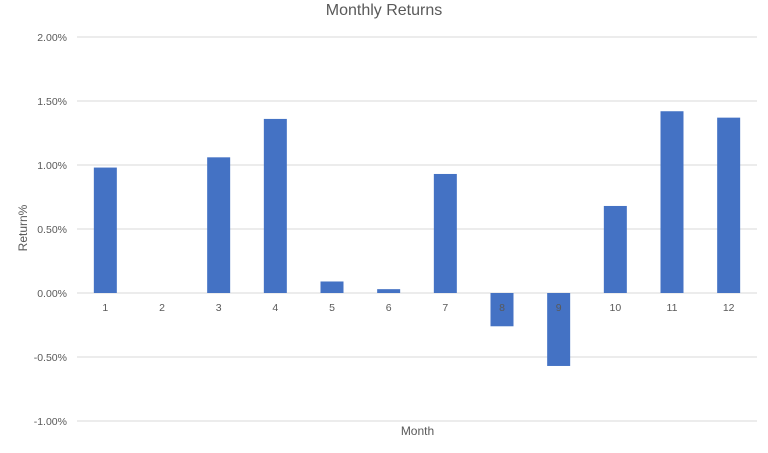 This screenshot has height=453, width=768. I want to click on y-tick-label: -0.50%, so click(50, 358).